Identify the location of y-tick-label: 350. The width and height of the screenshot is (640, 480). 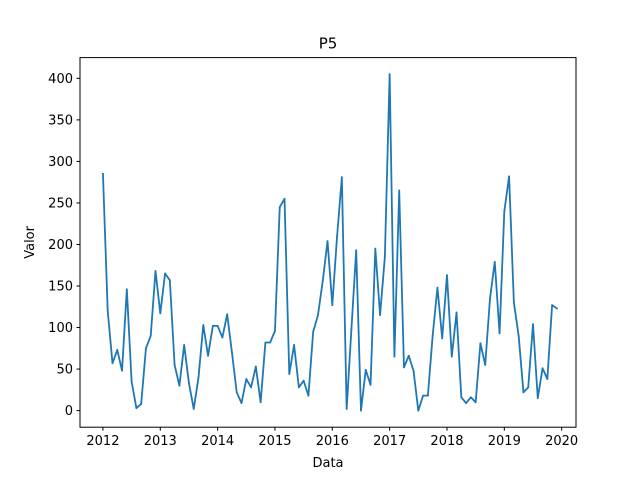
(60, 120).